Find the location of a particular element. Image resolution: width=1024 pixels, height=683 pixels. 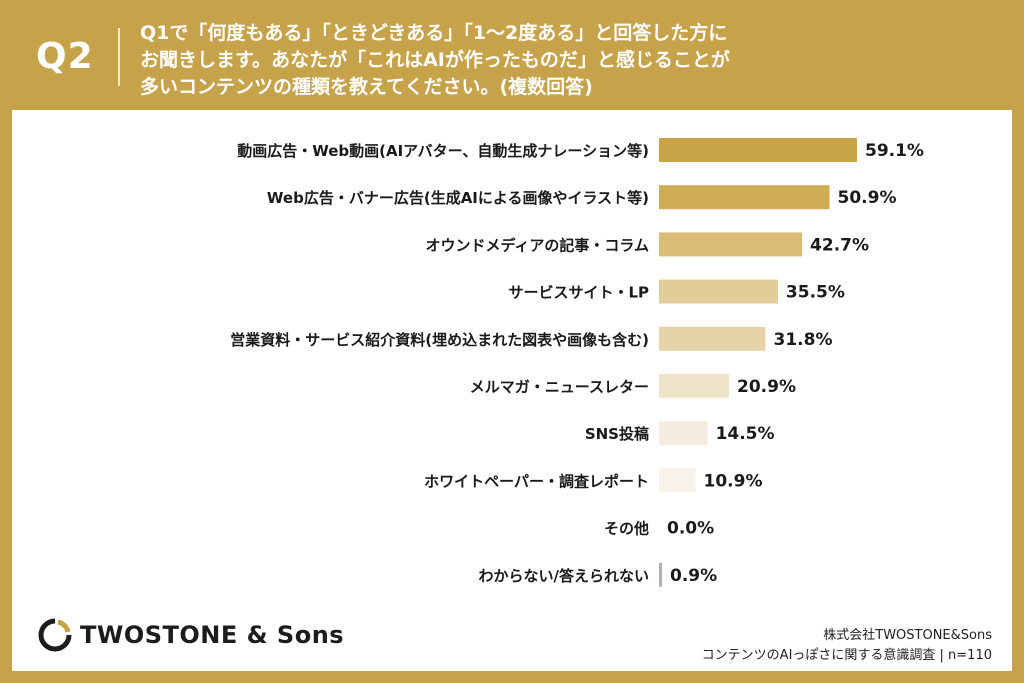

category-label: SNS投稿 is located at coordinates (617, 434).